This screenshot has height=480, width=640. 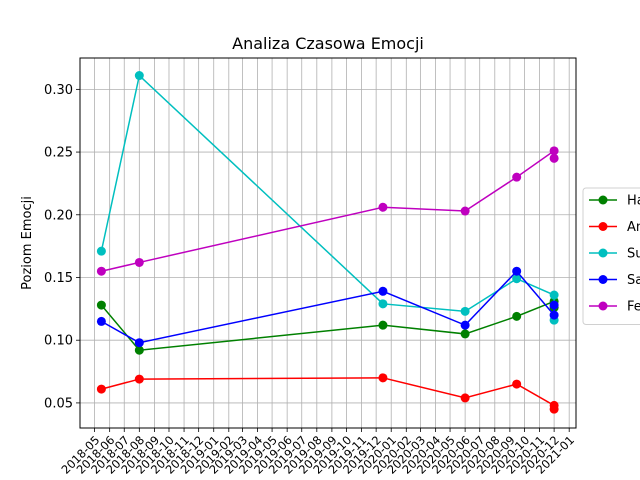 What do you see at coordinates (633, 254) in the screenshot?
I see `legend-label: Su` at bounding box center [633, 254].